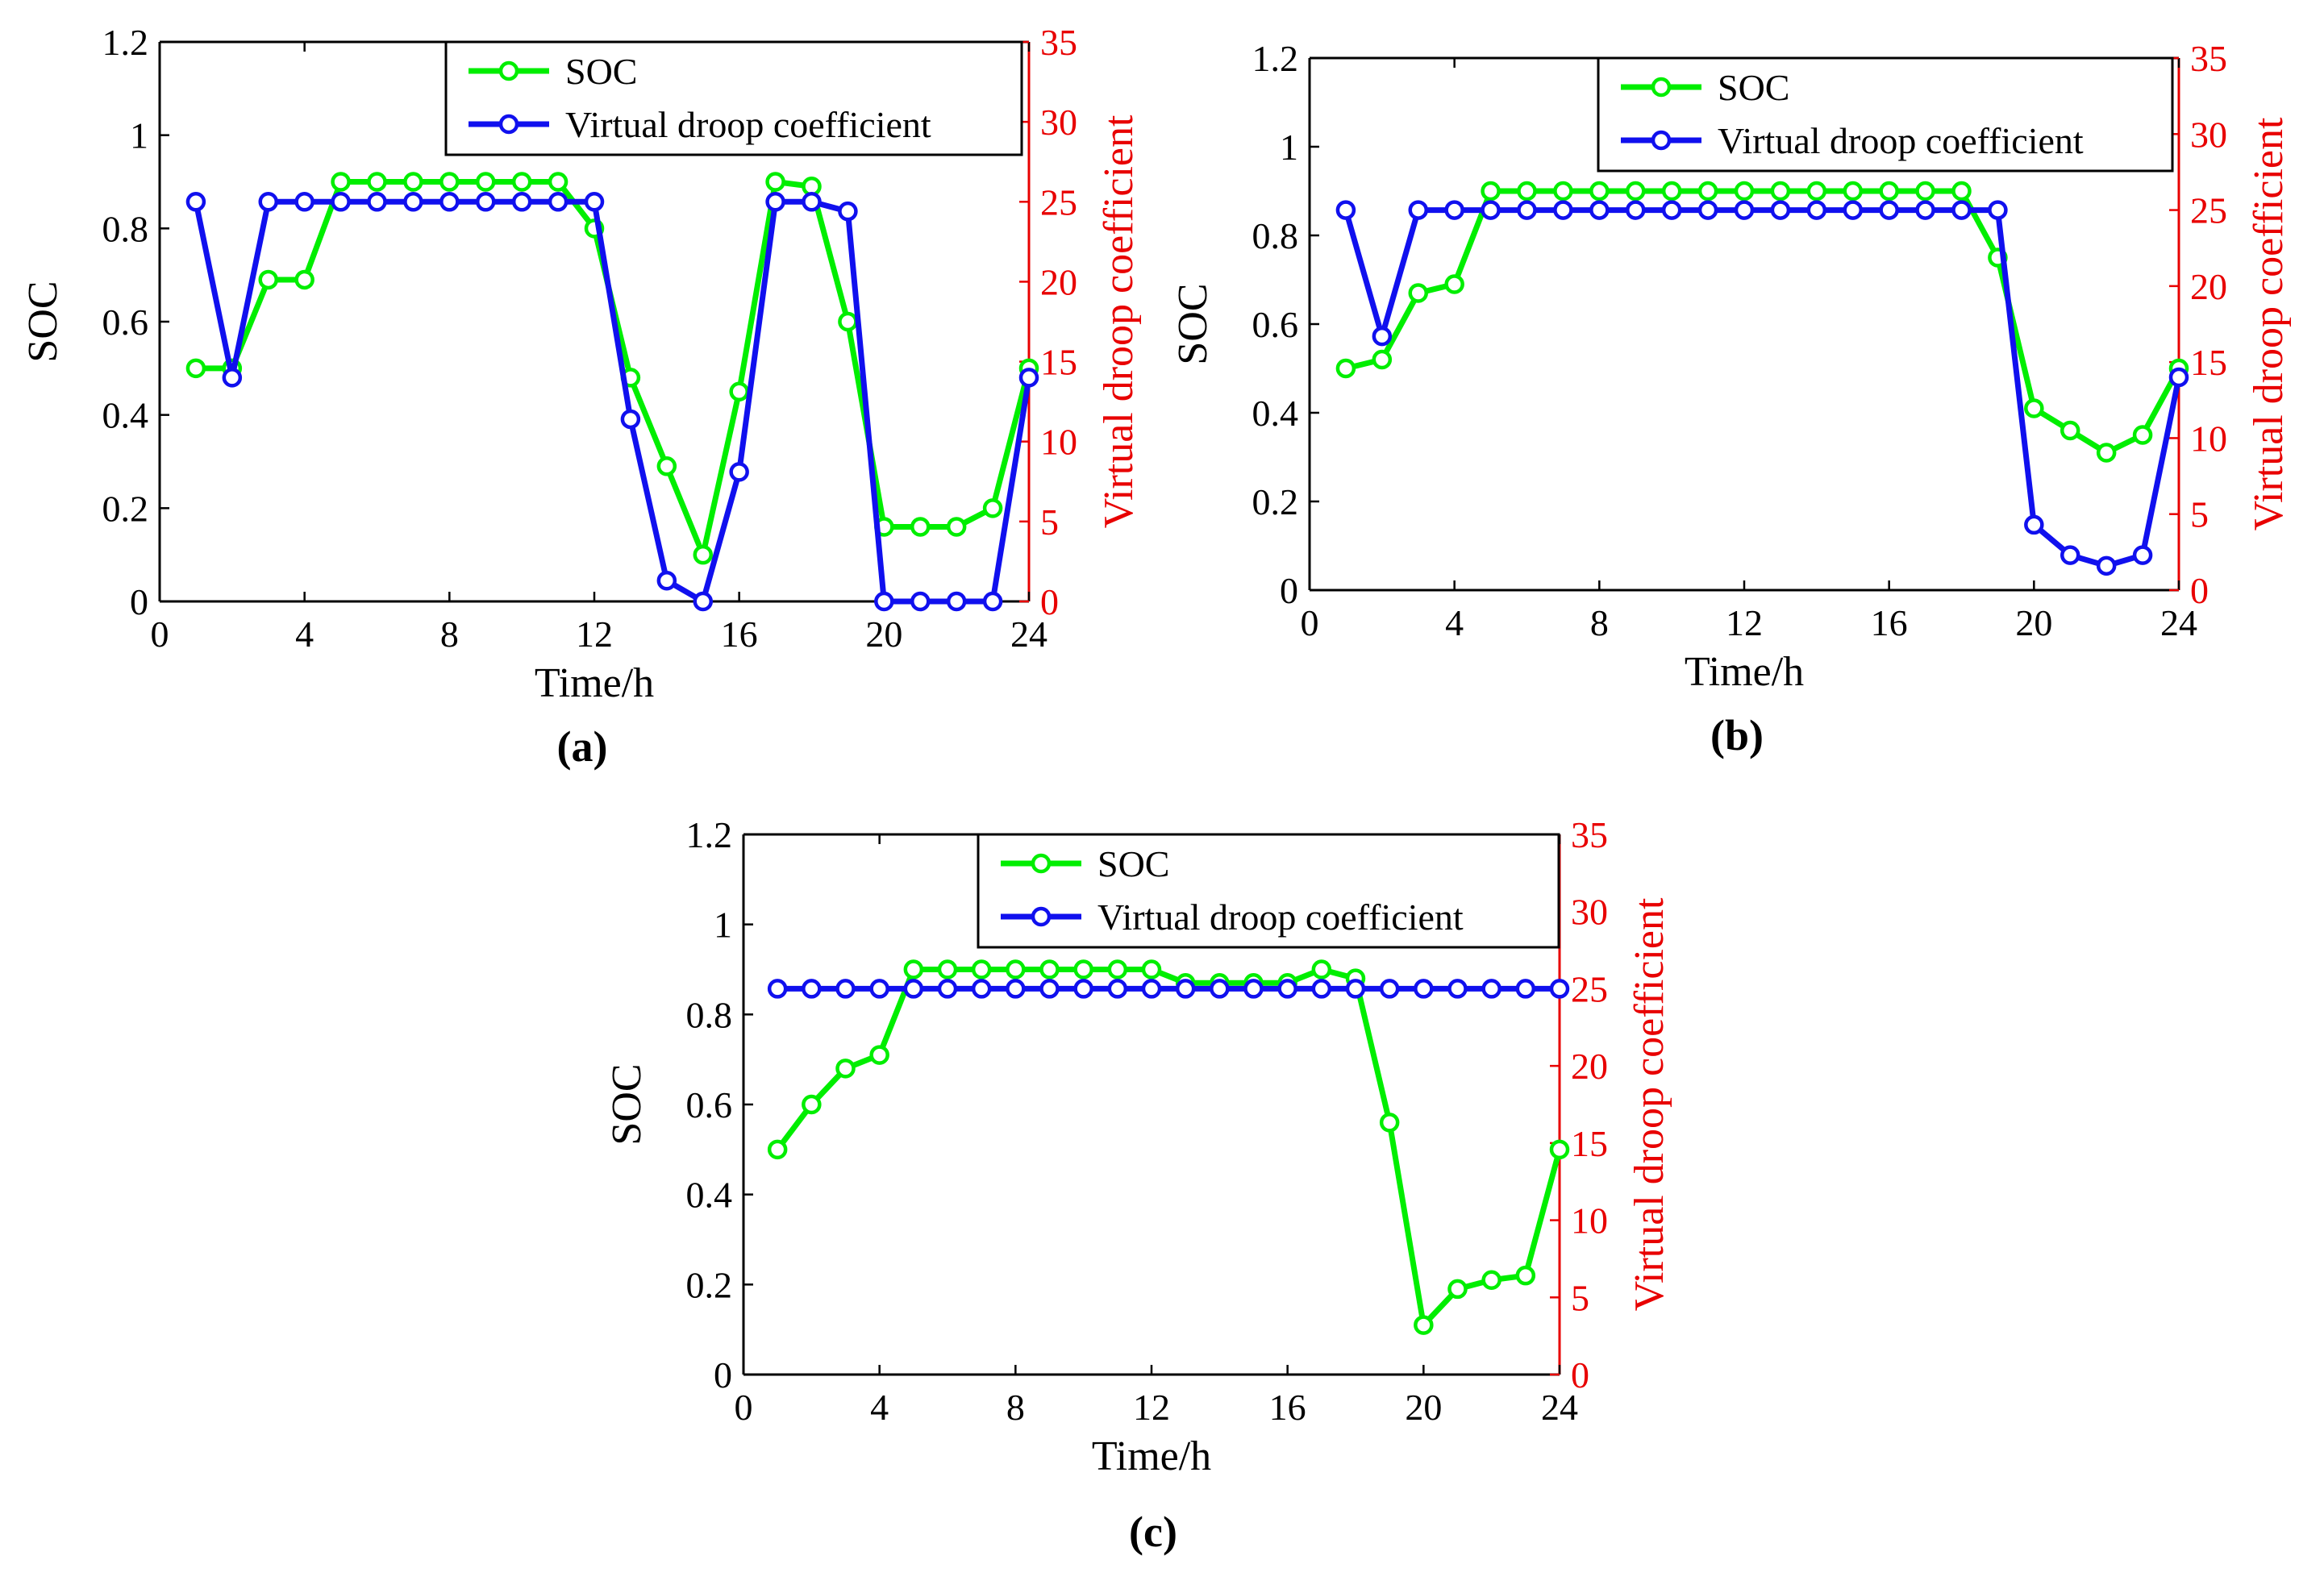  Describe the element at coordinates (582, 746) in the screenshot. I see `panel-label: (a)` at that location.